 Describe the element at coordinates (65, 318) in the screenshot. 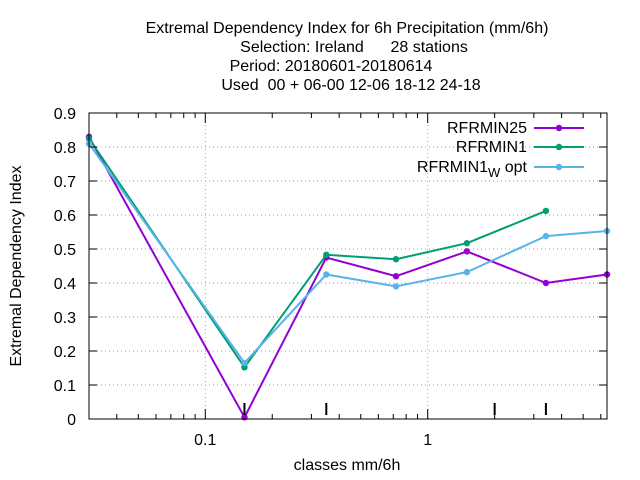

I see `y-tick-label: 0.3` at that location.